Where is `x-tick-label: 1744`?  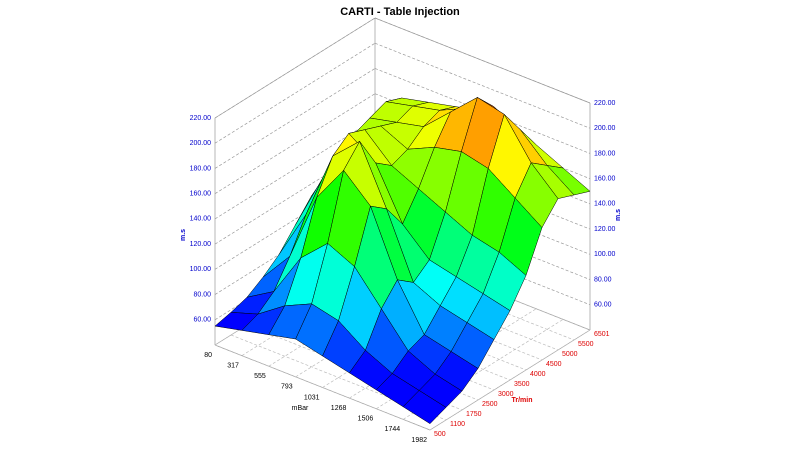 x-tick-label: 1744 is located at coordinates (393, 429).